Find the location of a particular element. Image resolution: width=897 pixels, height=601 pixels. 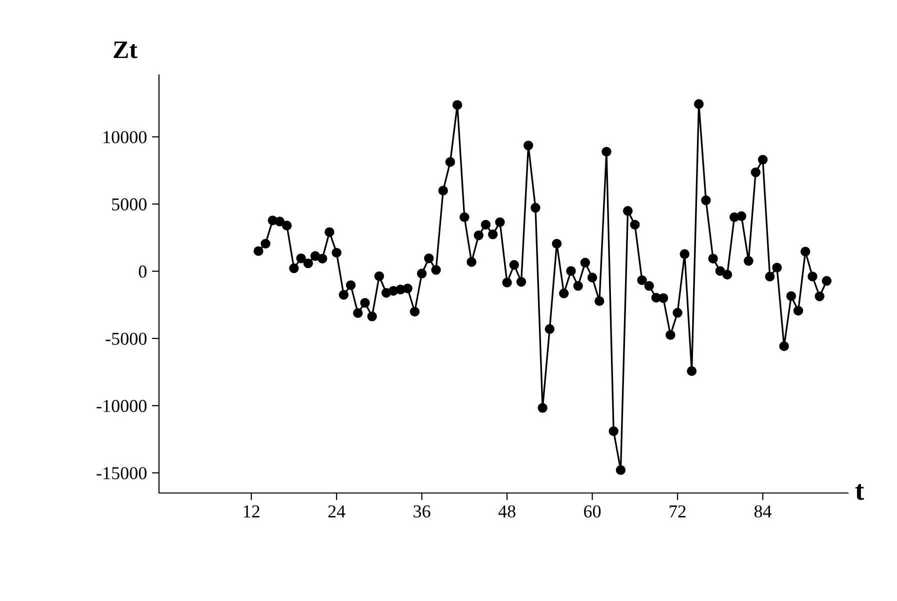

y-tick-label: 0 is located at coordinates (142, 271).